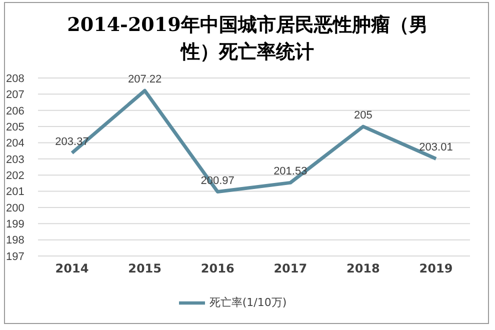  I want to click on data-label: 205, so click(363, 116).